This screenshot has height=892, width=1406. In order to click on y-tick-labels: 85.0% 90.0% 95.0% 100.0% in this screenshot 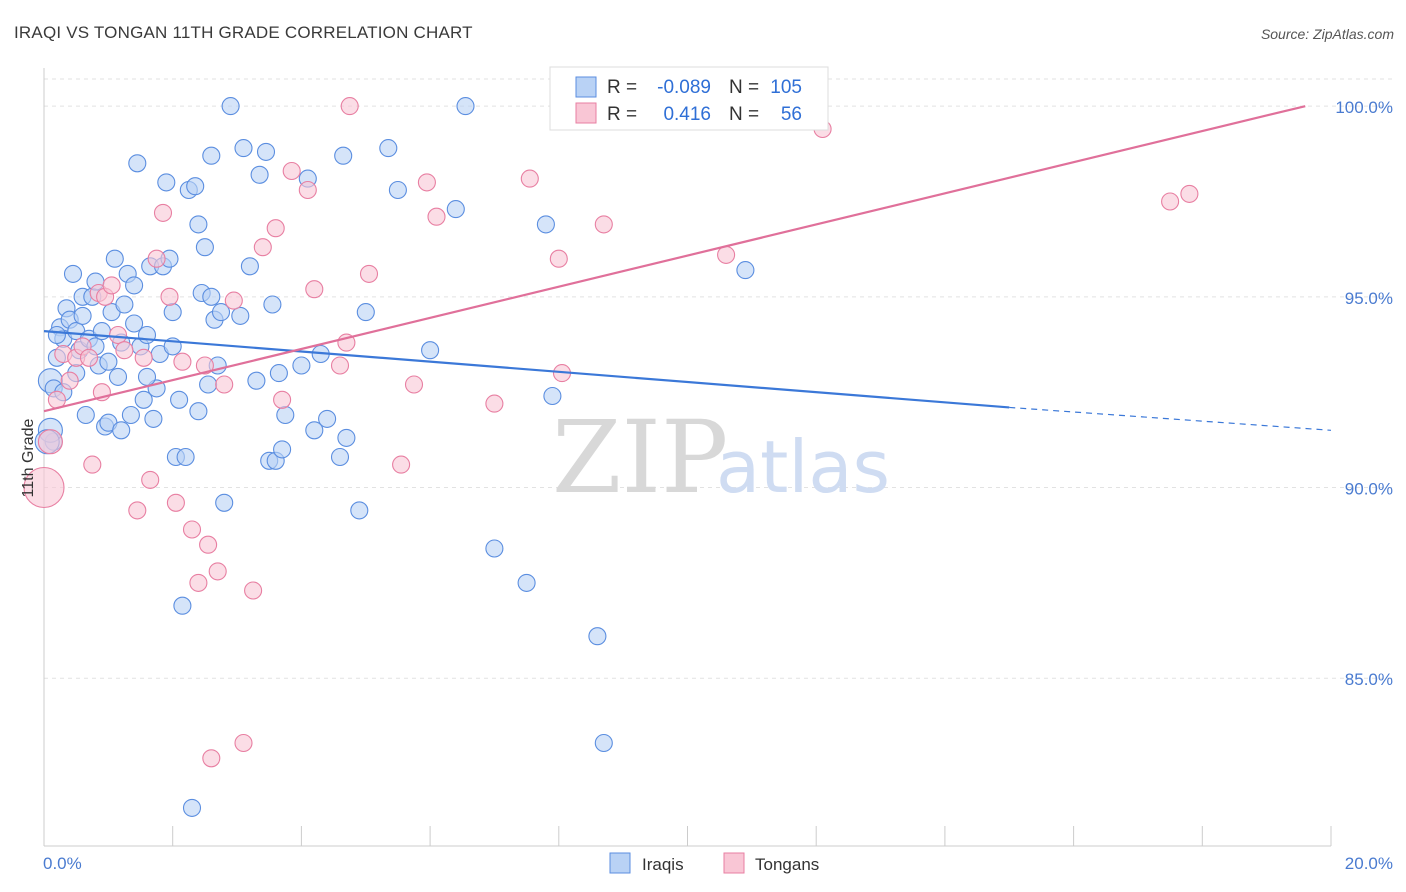, I will do `click(1364, 393)`.